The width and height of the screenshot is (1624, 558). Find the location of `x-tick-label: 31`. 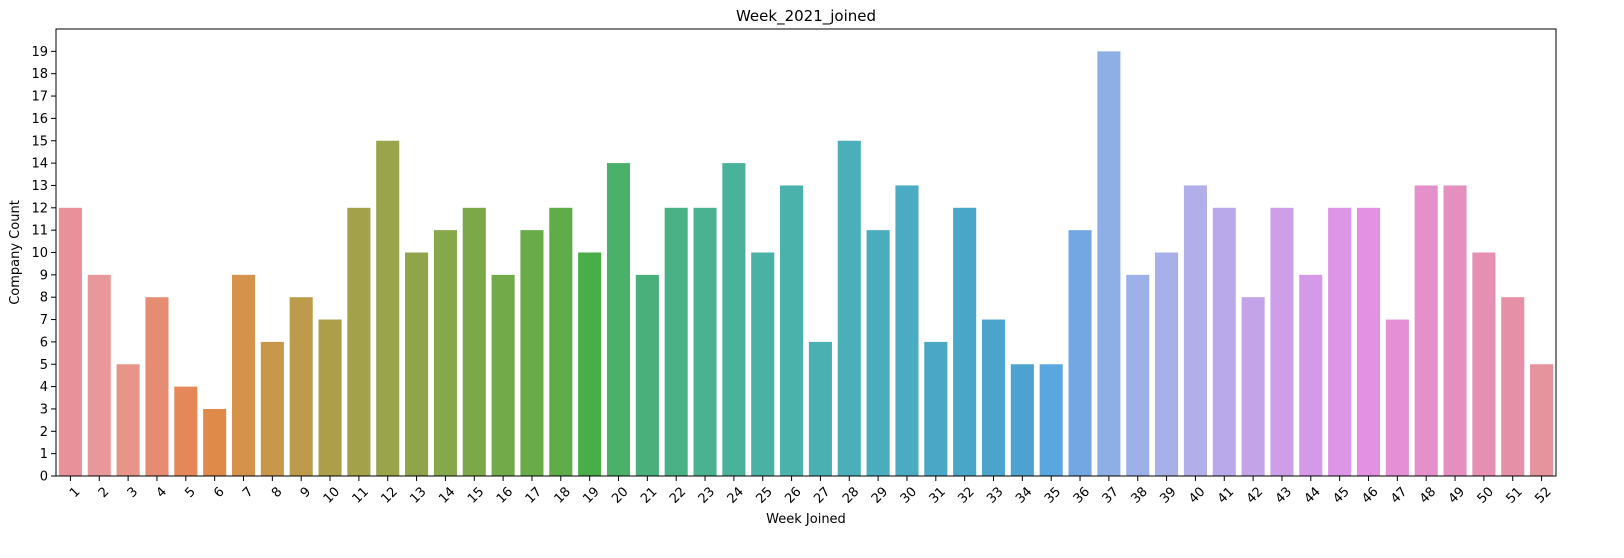

x-tick-label: 31 is located at coordinates (938, 495).